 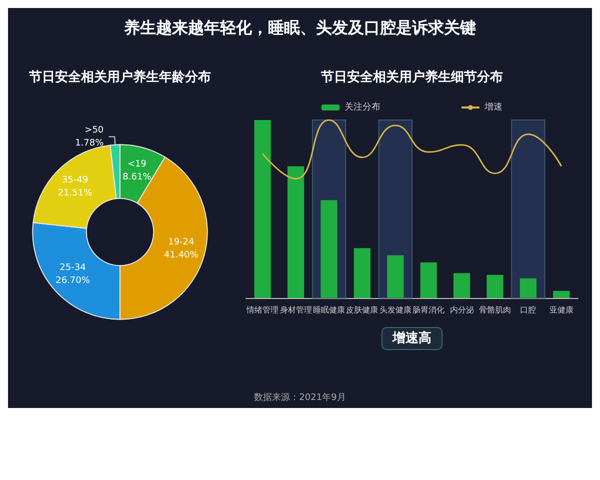 What do you see at coordinates (561, 310) in the screenshot?
I see `x-tick-label: 亚健康` at bounding box center [561, 310].